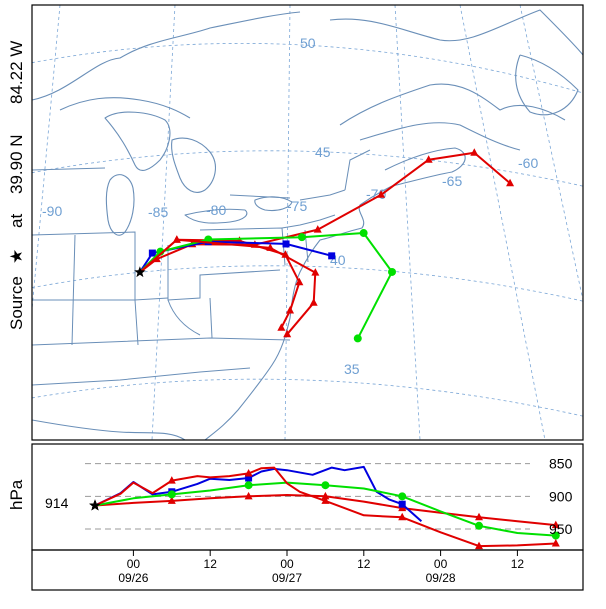  I want to click on source-lon: 84.22 W, so click(16, 72).